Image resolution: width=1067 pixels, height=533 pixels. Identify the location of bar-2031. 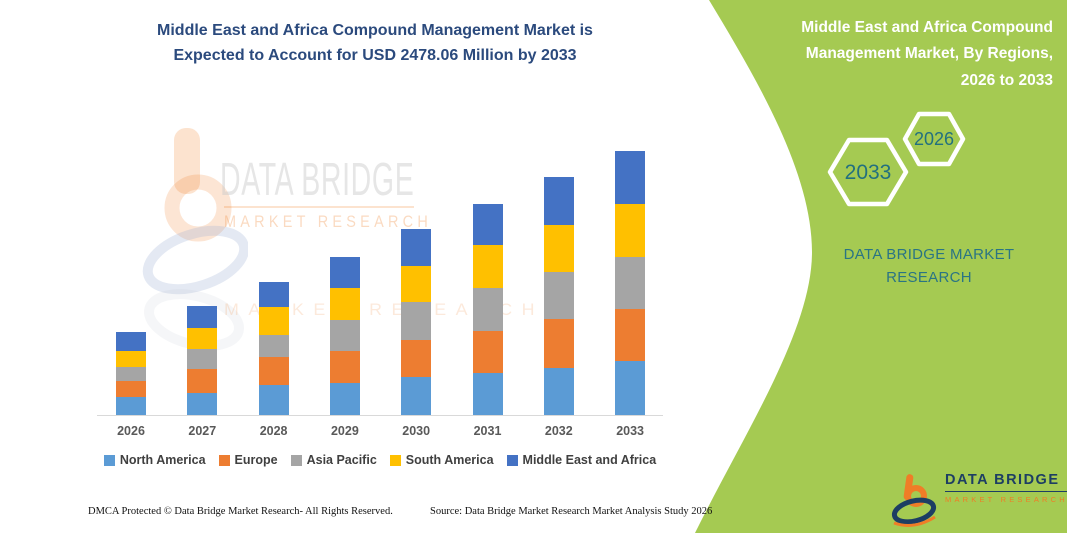
(487, 267).